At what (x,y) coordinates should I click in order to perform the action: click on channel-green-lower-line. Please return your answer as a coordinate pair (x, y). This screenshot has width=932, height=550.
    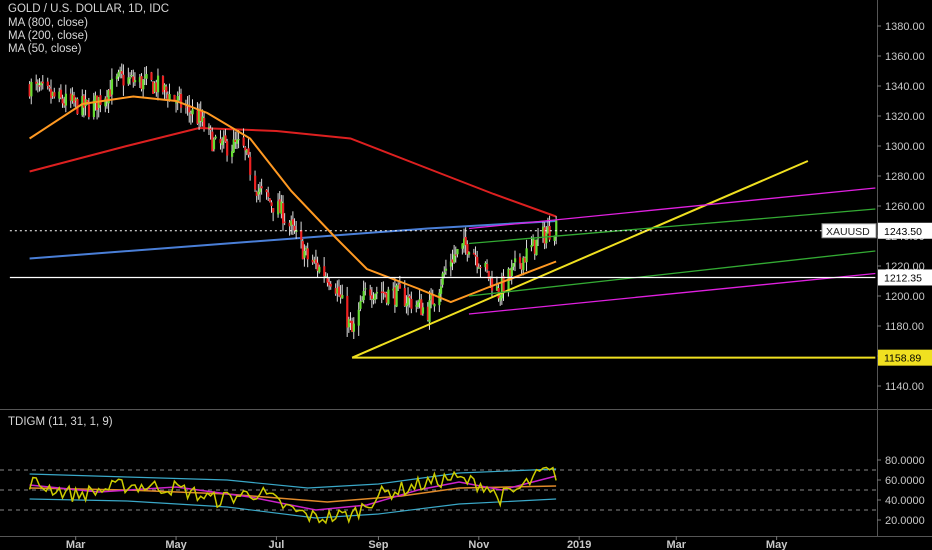
    Looking at the image, I should click on (672, 273).